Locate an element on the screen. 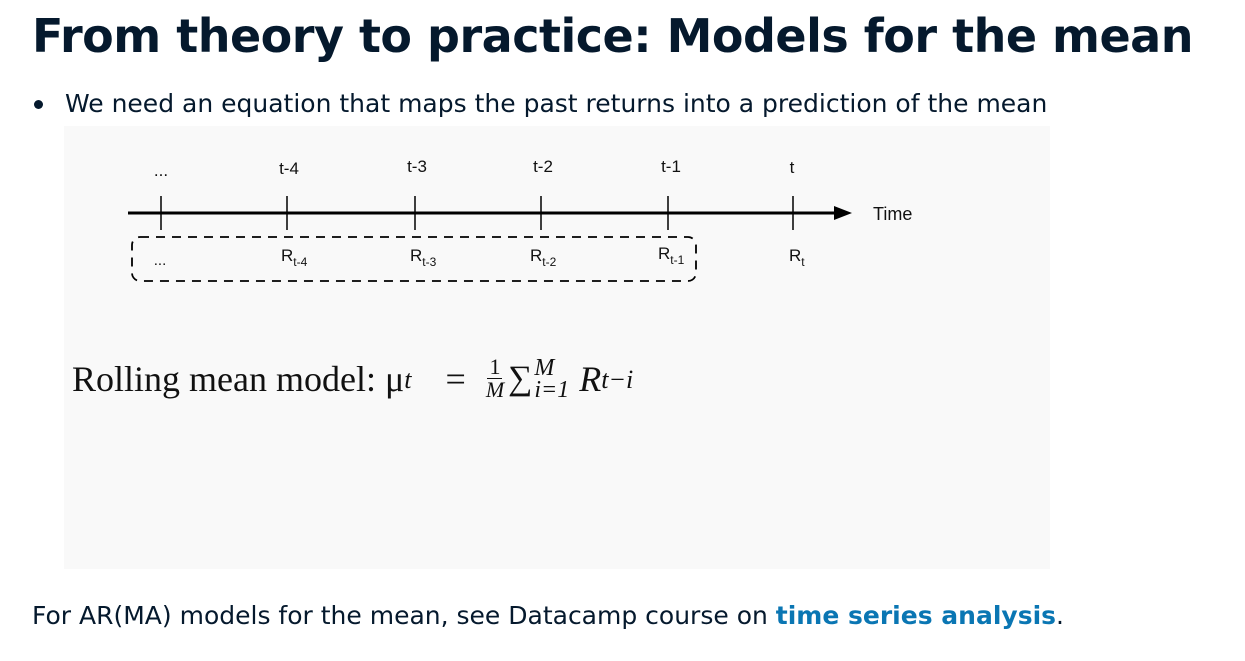 Image resolution: width=1245 pixels, height=661 pixels. tick-label: t-3 is located at coordinates (417, 166).